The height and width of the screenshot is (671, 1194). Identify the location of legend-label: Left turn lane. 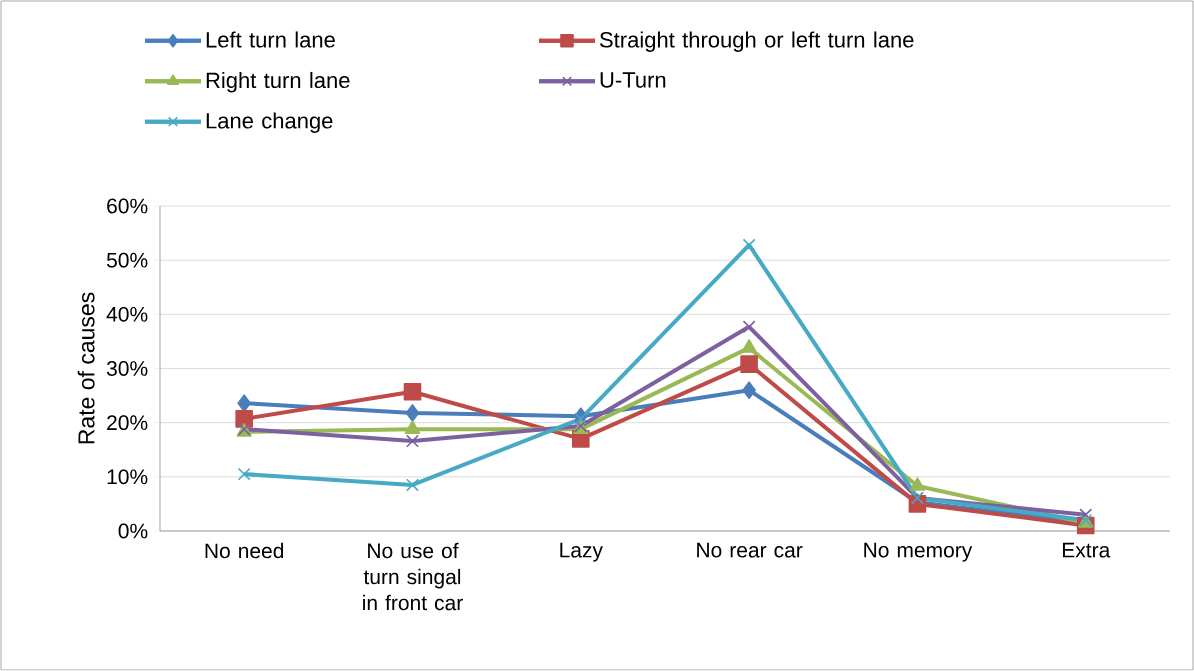
(270, 39).